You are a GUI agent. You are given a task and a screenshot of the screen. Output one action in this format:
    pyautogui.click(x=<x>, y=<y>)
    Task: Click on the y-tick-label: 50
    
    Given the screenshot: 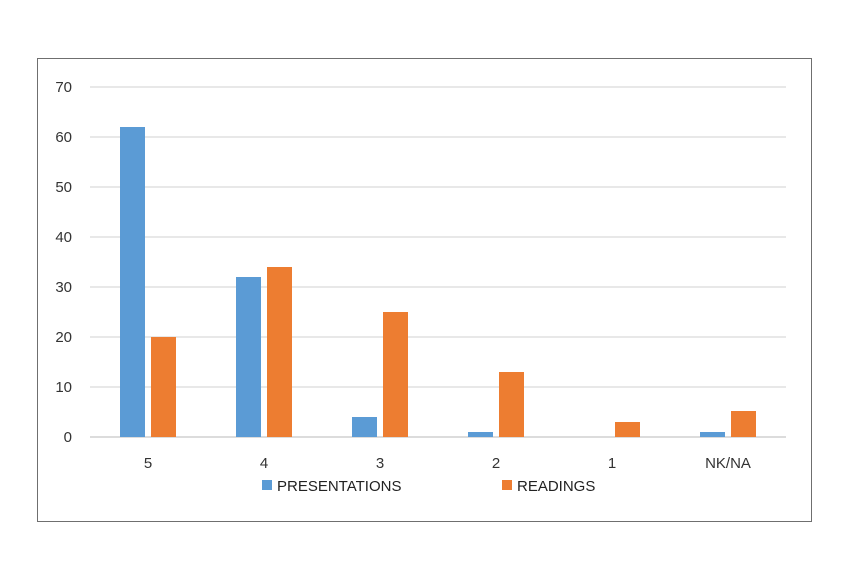 What is the action you would take?
    pyautogui.click(x=63, y=187)
    